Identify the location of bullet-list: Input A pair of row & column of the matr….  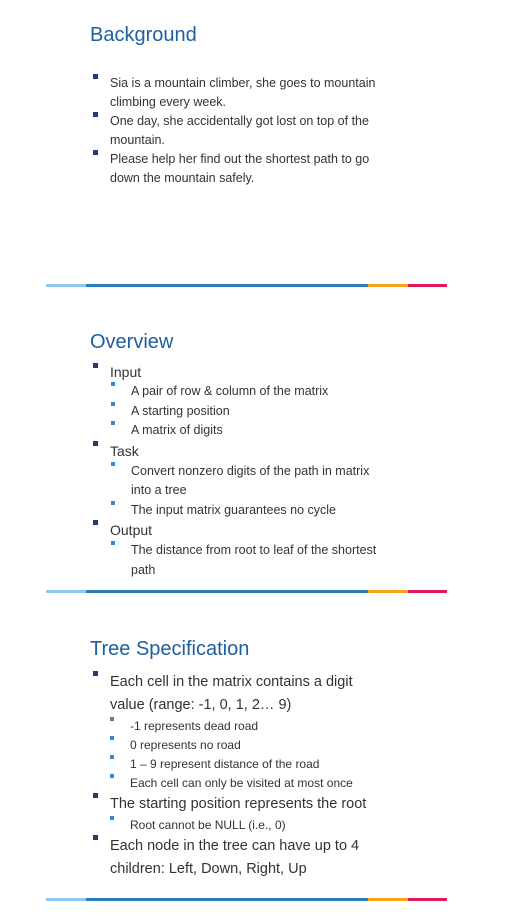
(253, 471).